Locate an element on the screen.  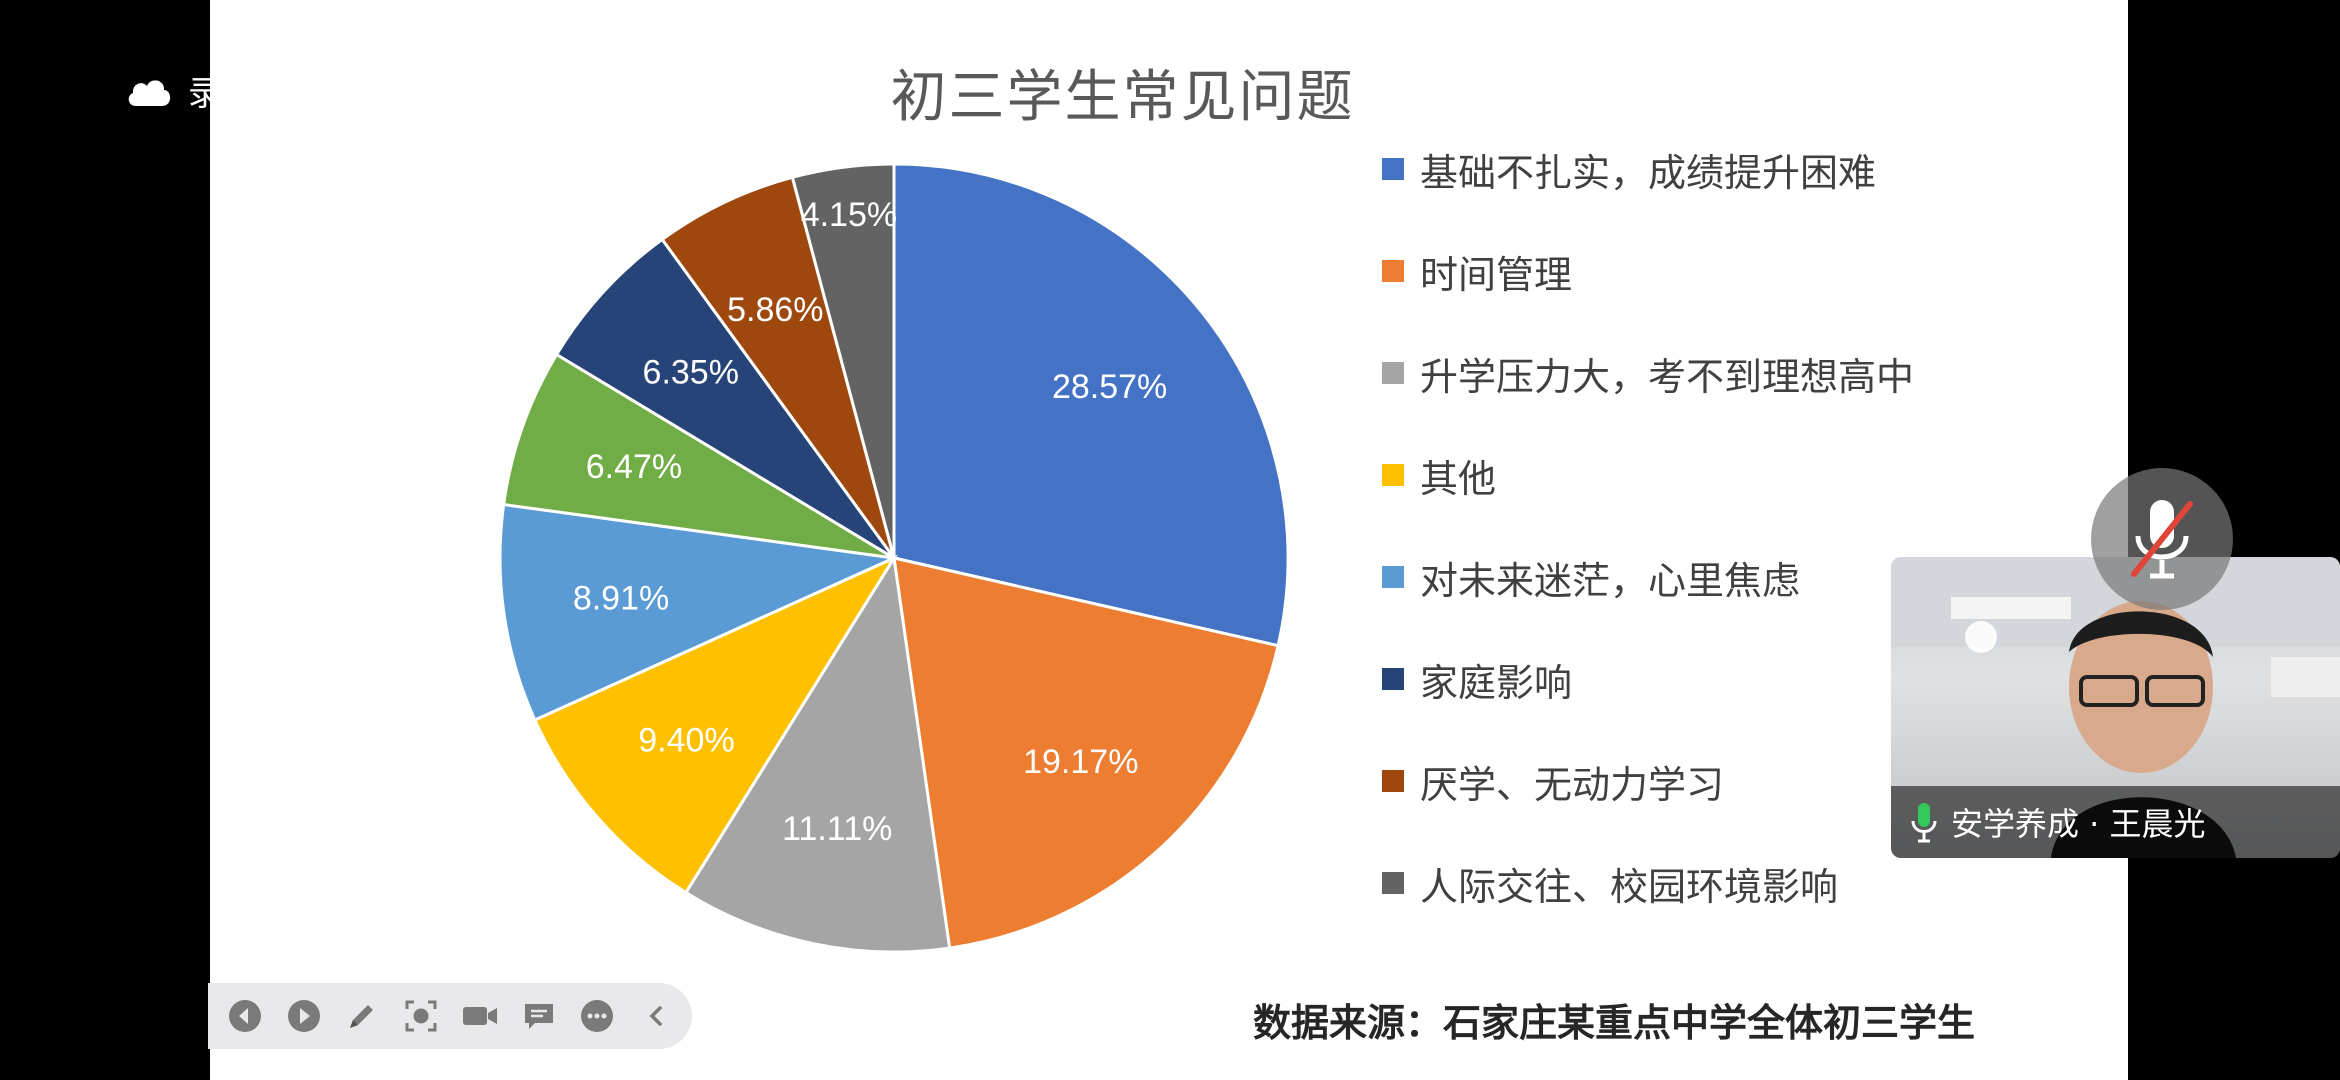
recording-indicator: 录制中 is located at coordinates (207, 90).